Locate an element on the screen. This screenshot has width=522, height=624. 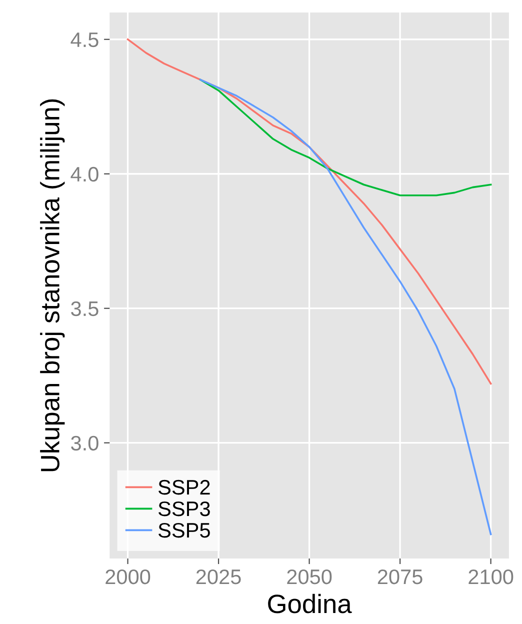
legend-label: SSP5 is located at coordinates (184, 530).